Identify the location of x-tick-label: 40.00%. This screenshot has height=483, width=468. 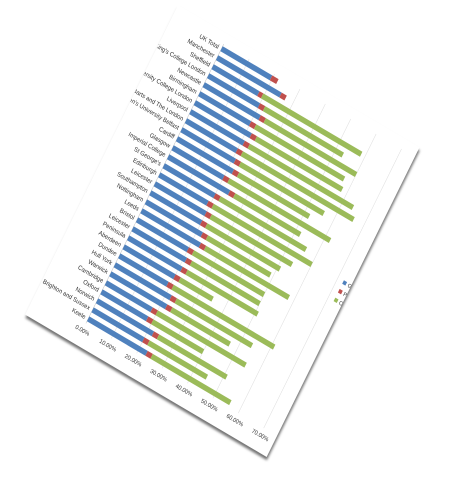
(183, 390).